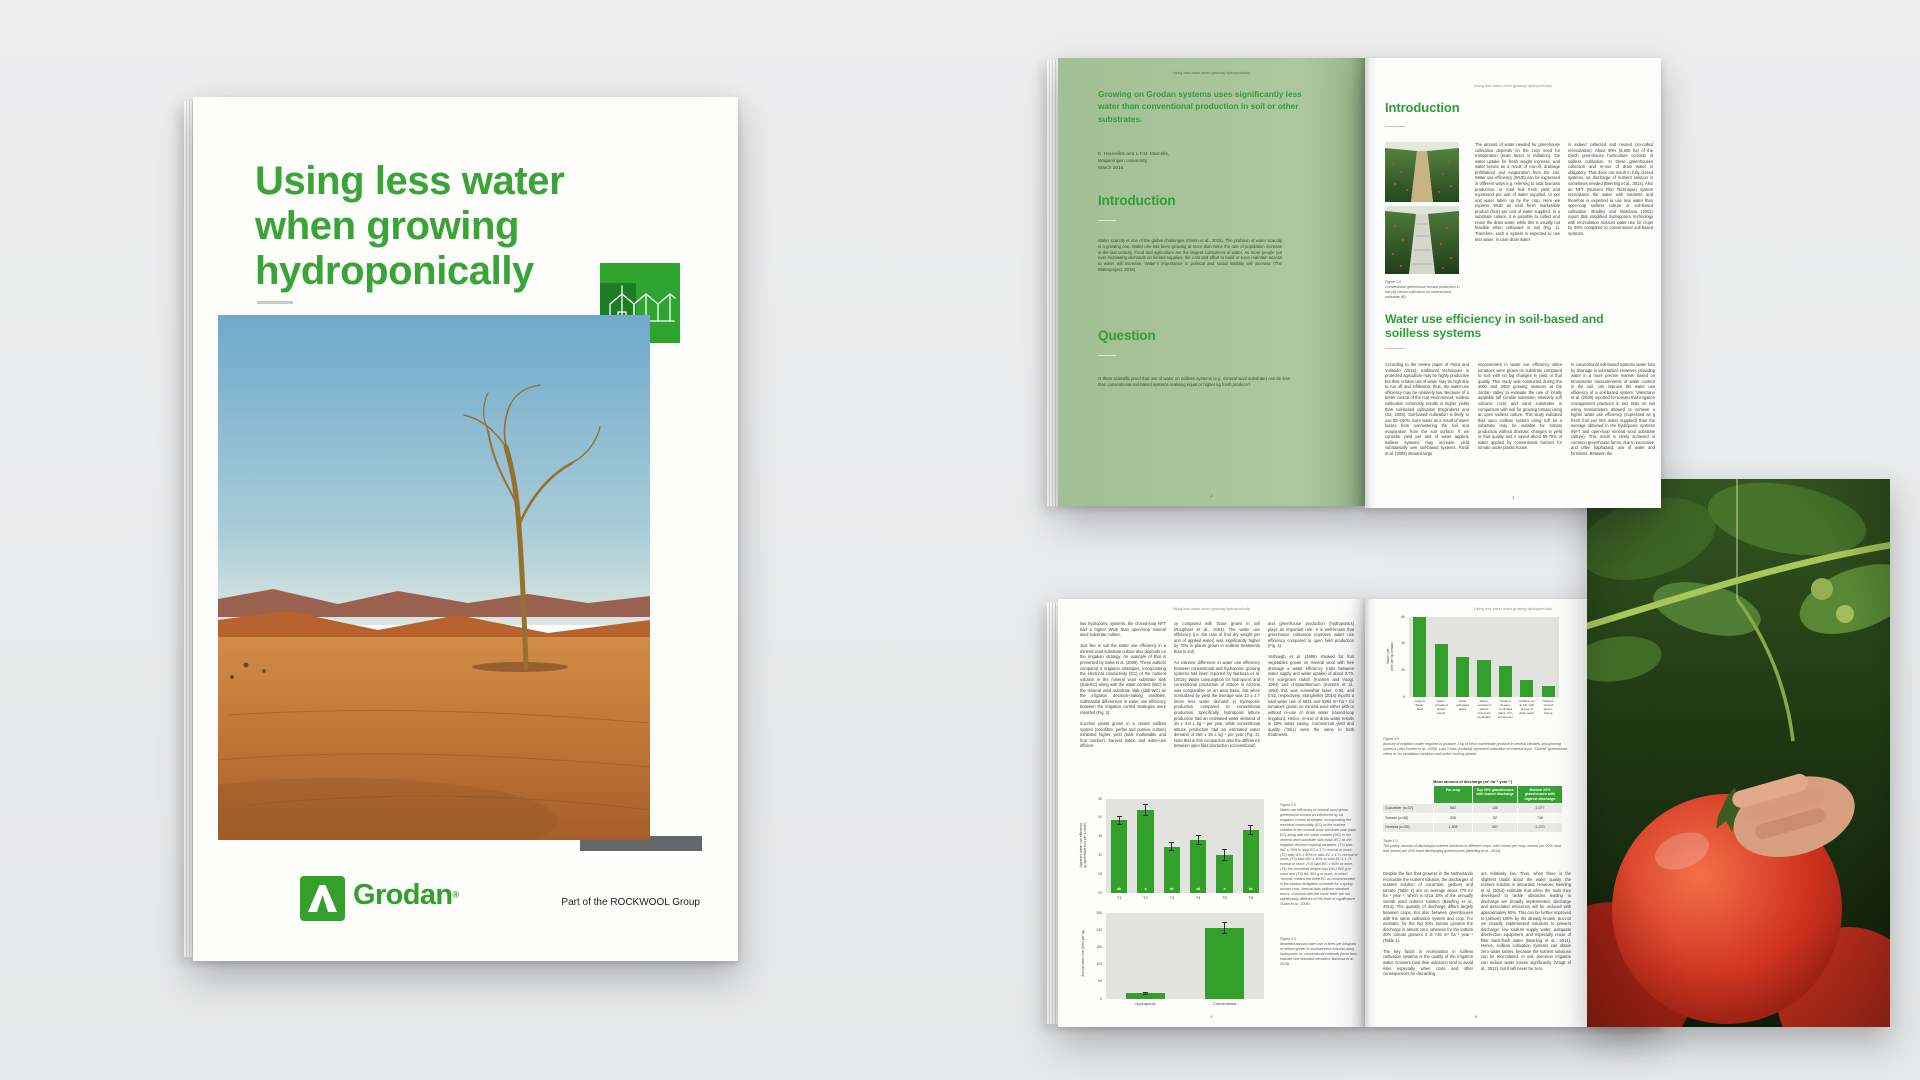 This screenshot has width=1920, height=1080. I want to click on y-axis-tick: 30, so click(1100, 855).